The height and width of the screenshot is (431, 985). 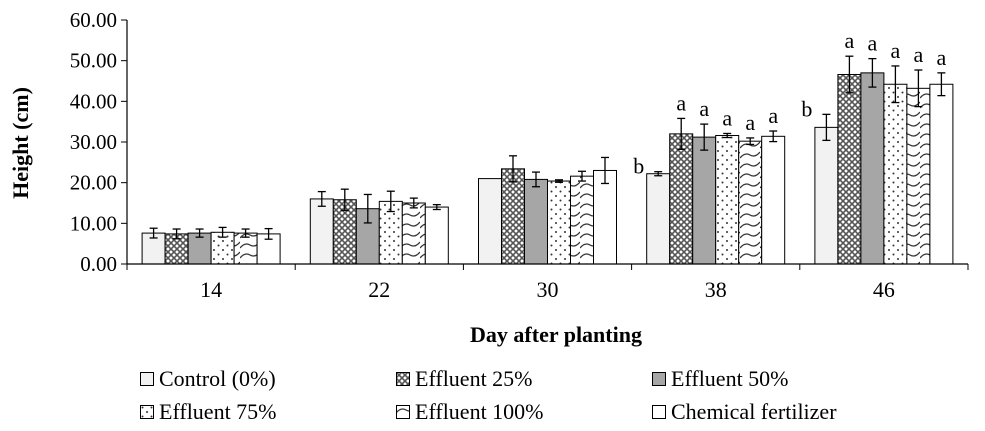 I want to click on legend-item: Chemical fertilizer, so click(x=744, y=412).